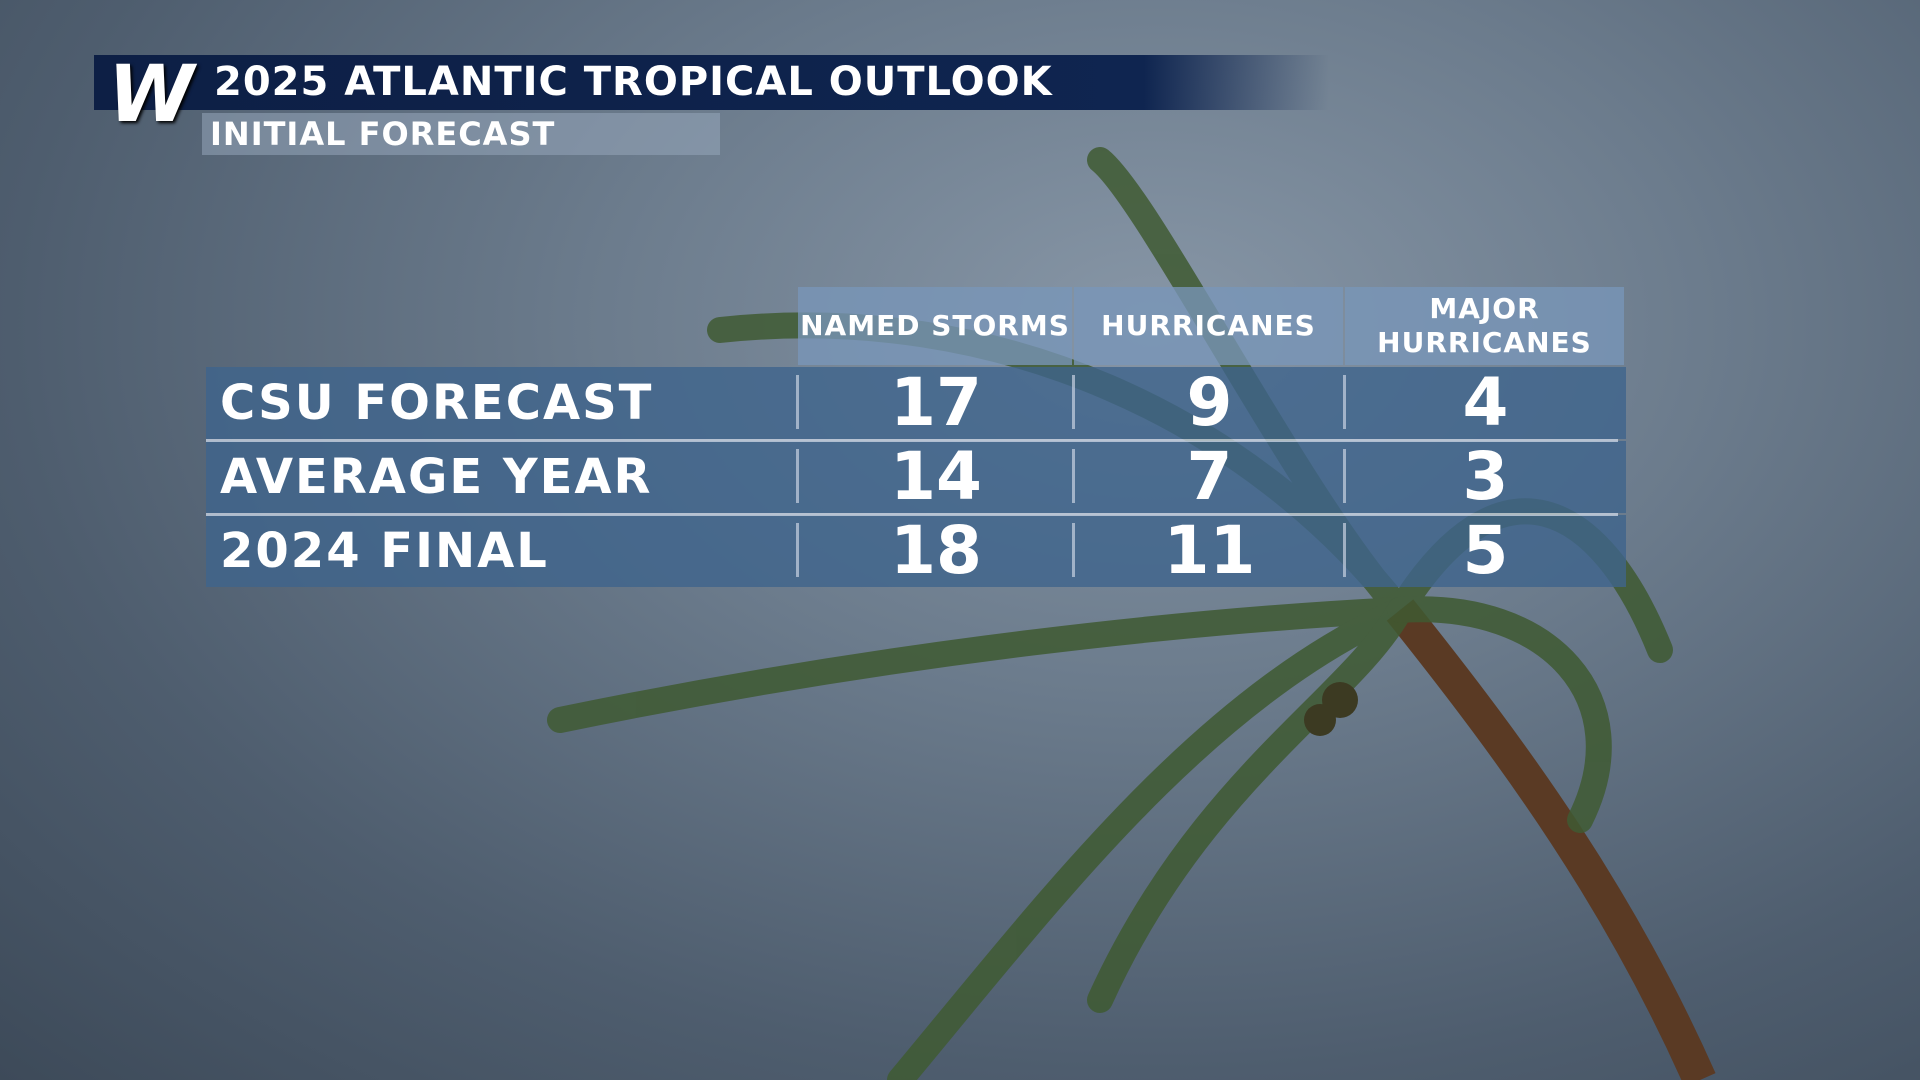 The image size is (1920, 1080). What do you see at coordinates (1209, 476) in the screenshot?
I see `cell-value: 7` at bounding box center [1209, 476].